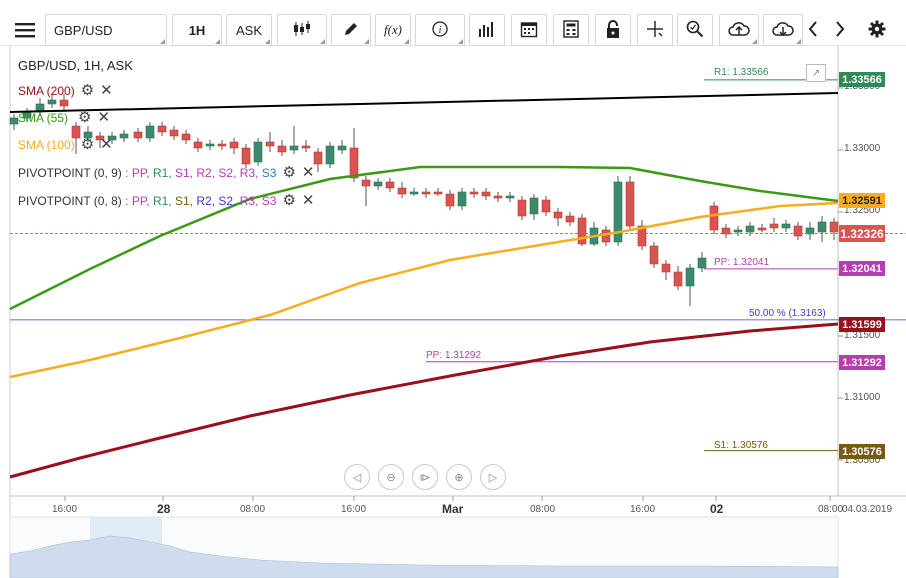 The height and width of the screenshot is (578, 906). Describe the element at coordinates (862, 460) in the screenshot. I see `price-tick: 1.30500` at that location.